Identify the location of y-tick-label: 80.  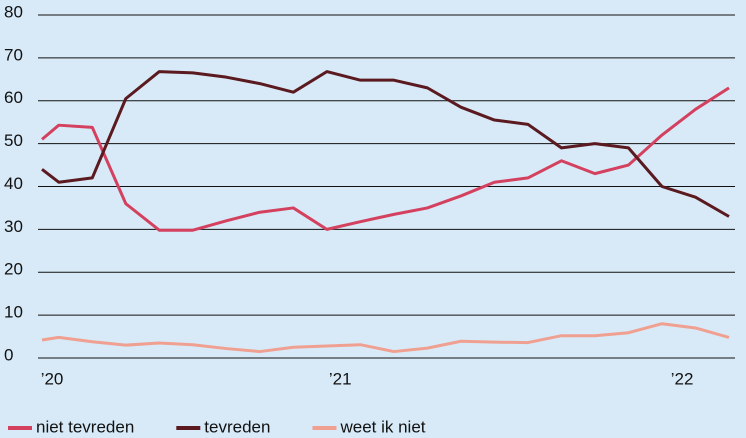
(13, 11).